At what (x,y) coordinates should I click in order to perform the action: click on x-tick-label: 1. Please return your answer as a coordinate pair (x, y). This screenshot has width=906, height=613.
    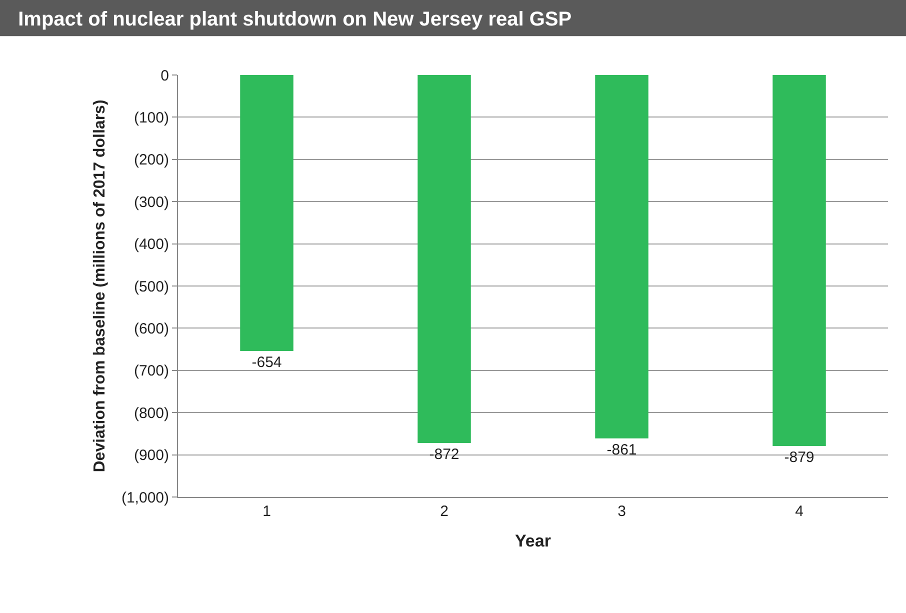
    Looking at the image, I should click on (266, 511).